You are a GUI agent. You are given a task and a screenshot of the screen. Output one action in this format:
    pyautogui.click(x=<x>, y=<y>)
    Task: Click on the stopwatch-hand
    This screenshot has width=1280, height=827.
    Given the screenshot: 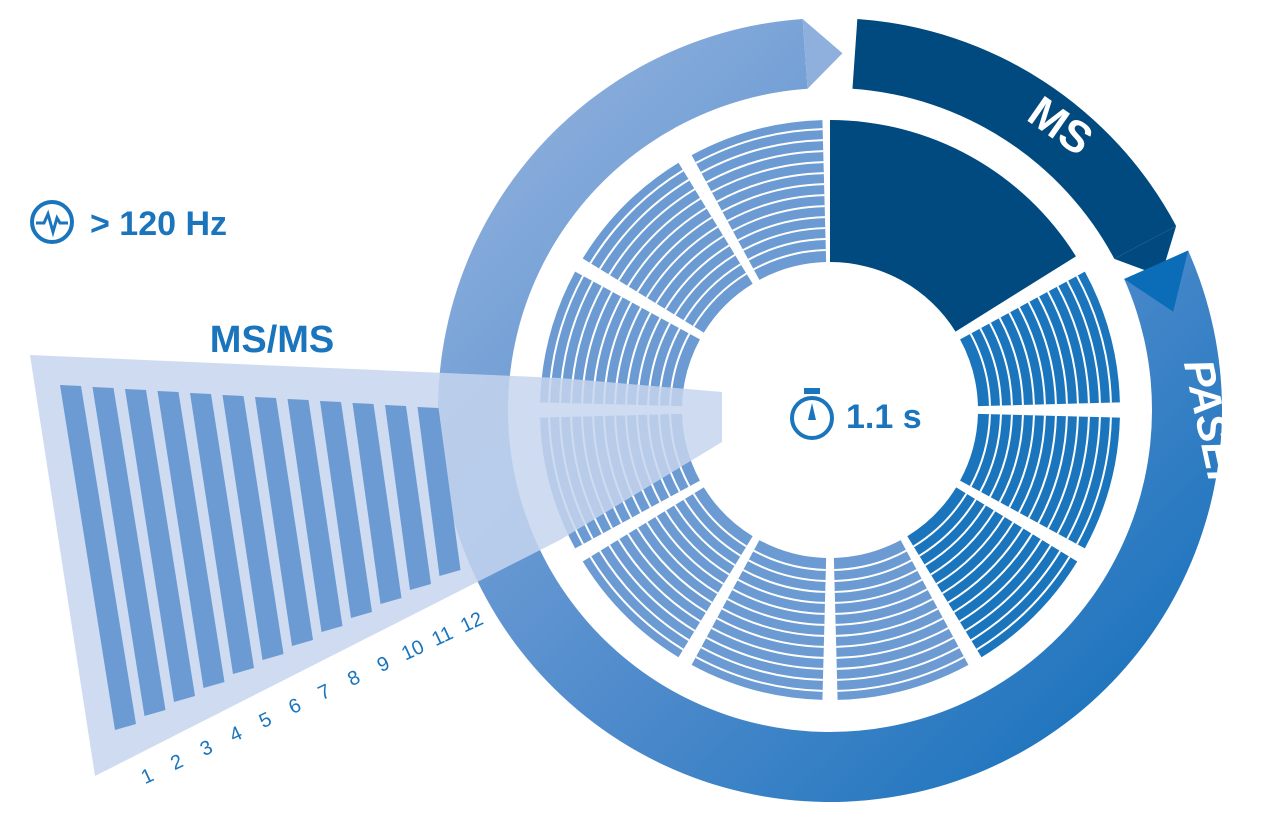 What is the action you would take?
    pyautogui.click(x=812, y=411)
    